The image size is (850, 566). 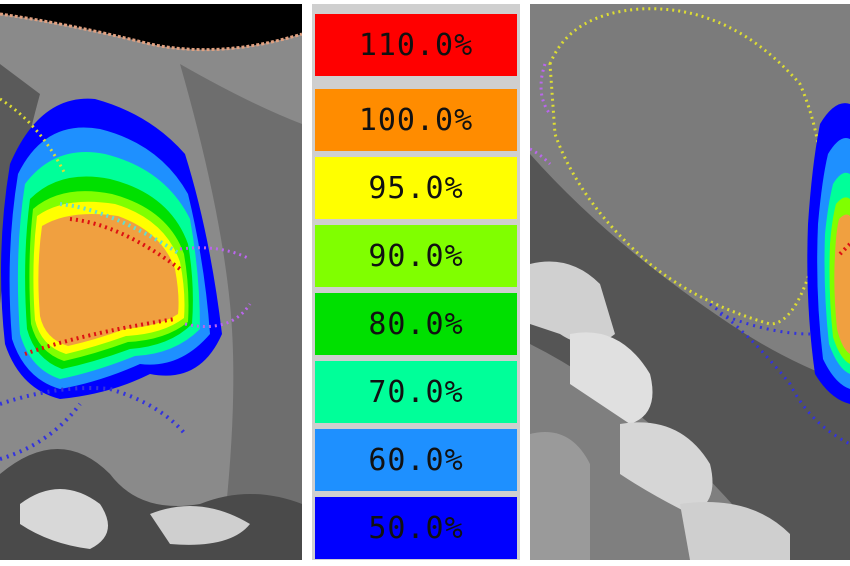 I want to click on separator-left, so click(x=306, y=283).